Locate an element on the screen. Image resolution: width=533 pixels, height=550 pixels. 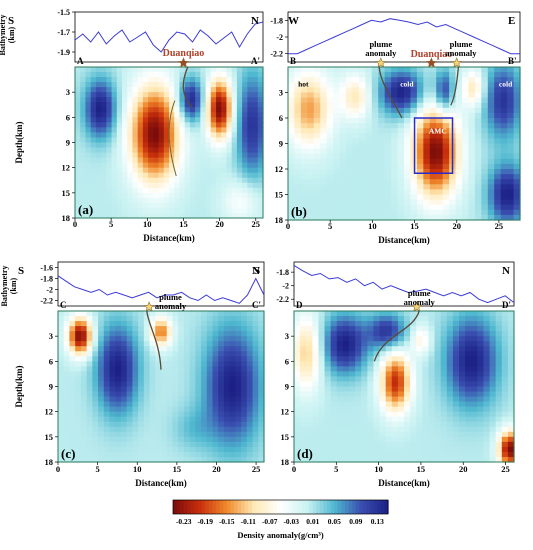
bathy-tick-label: -1.6 is located at coordinates (46, 268).